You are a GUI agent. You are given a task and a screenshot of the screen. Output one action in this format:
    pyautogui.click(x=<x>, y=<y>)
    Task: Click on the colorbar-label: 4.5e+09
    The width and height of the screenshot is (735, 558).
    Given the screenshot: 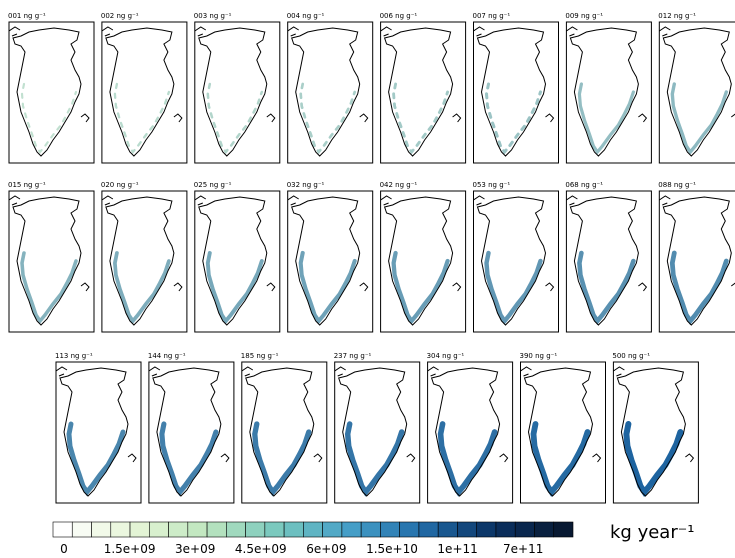 What is the action you would take?
    pyautogui.click(x=261, y=549)
    